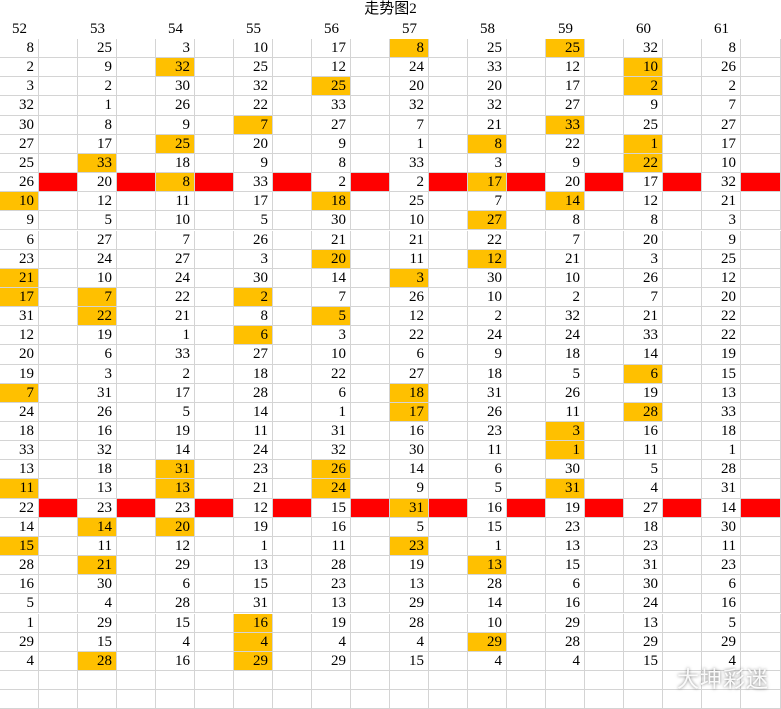 Image resolution: width=781 pixels, height=709 pixels. Describe the element at coordinates (487, 546) in the screenshot. I see `number-cell: 1` at that location.